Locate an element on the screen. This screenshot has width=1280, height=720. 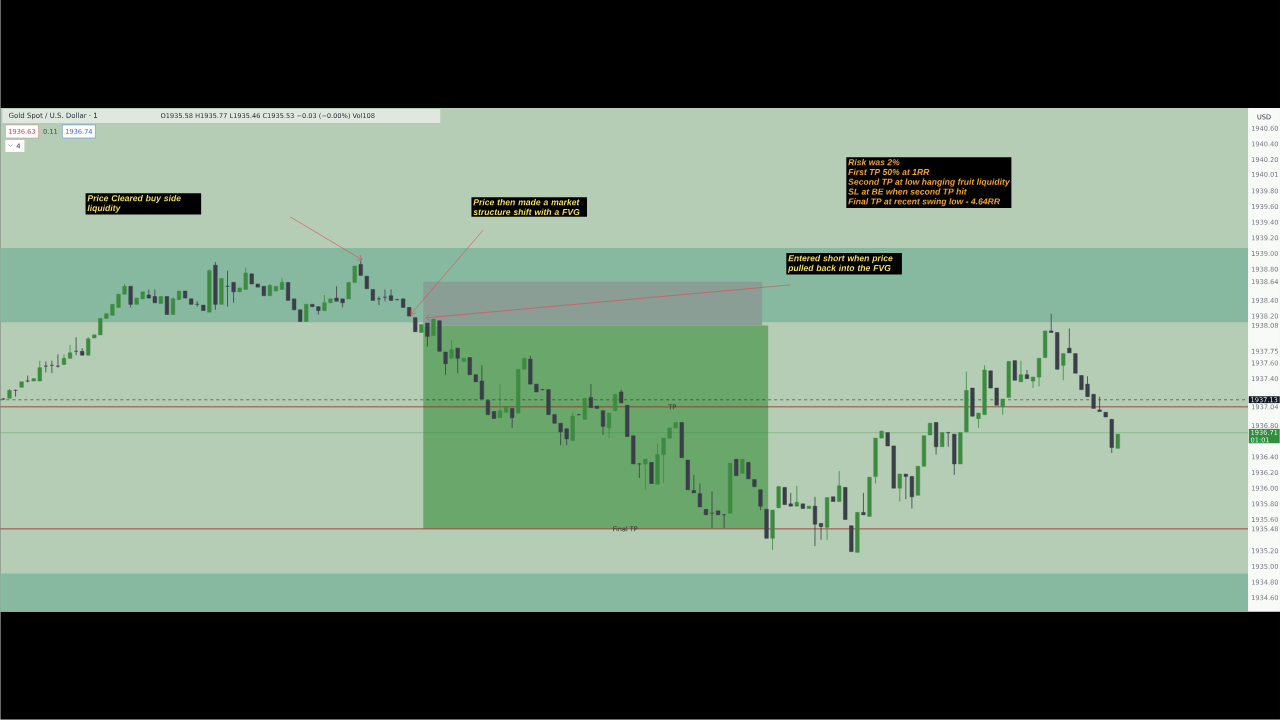
annotation: Final TP at recent swing low - 4.64RR is located at coordinates (924, 202).